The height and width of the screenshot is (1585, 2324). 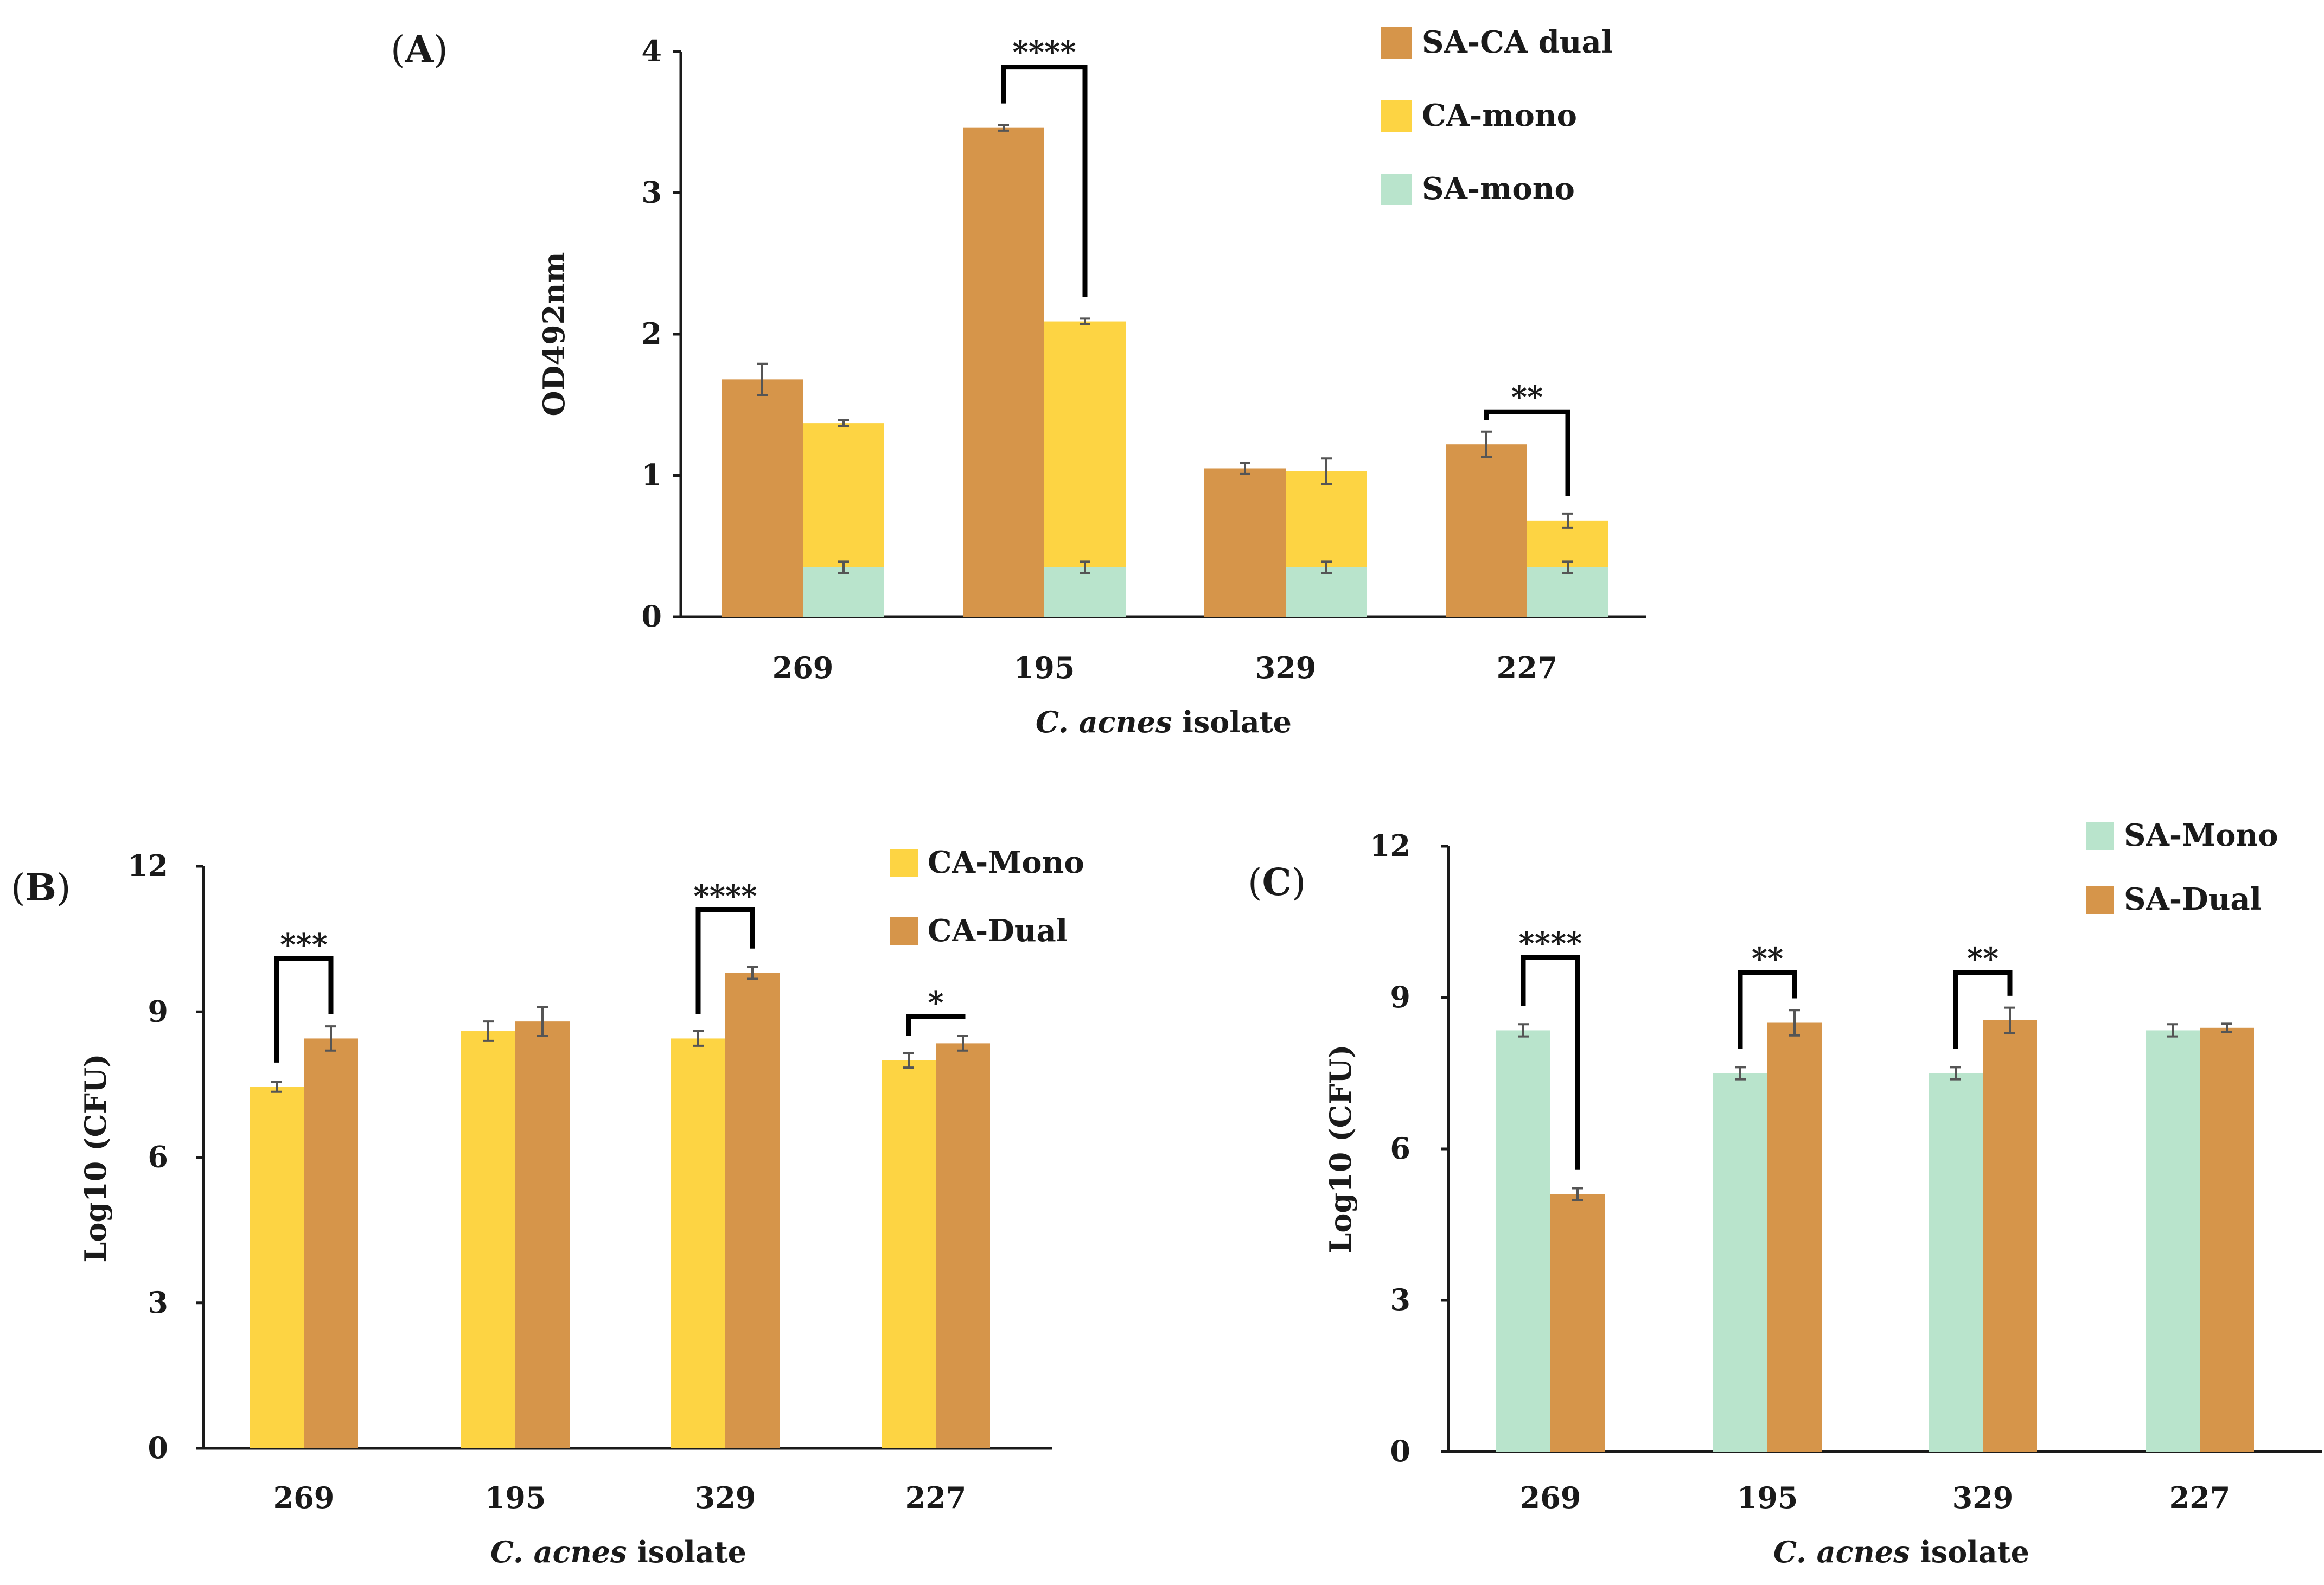 I want to click on legend: SA-Mono SA-Dual, so click(x=2182, y=867).